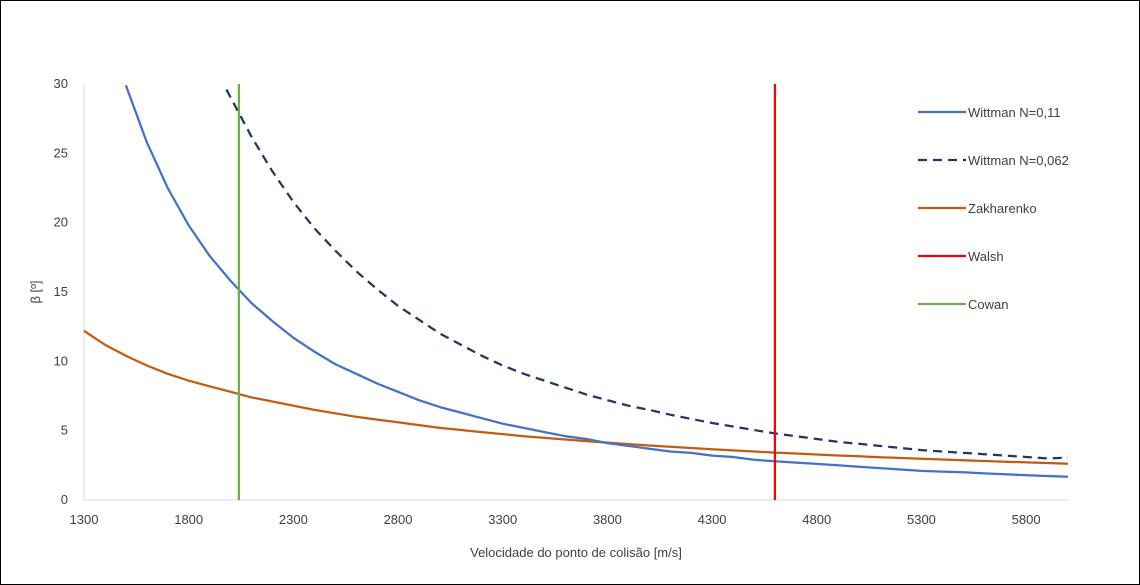  I want to click on x-tick-label: 1800, so click(188, 519).